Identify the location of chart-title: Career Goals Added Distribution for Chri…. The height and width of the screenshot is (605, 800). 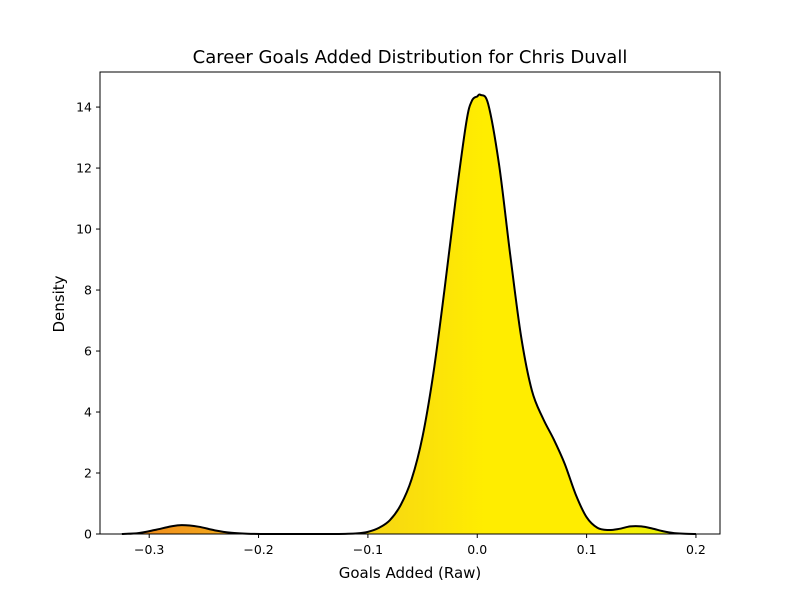
(410, 57).